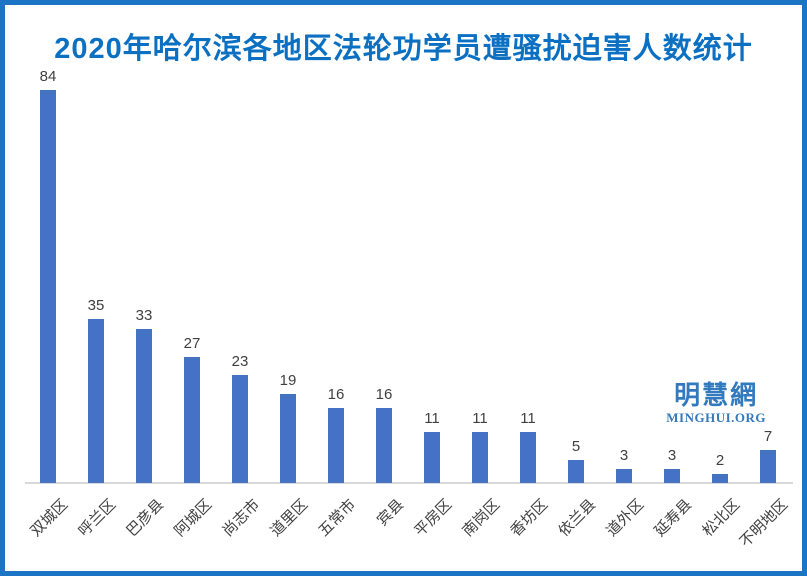 The image size is (807, 576). What do you see at coordinates (403, 49) in the screenshot?
I see `chart-title: 2020年哈尔滨各地区法轮功学员遭骚扰迫害人数统计` at bounding box center [403, 49].